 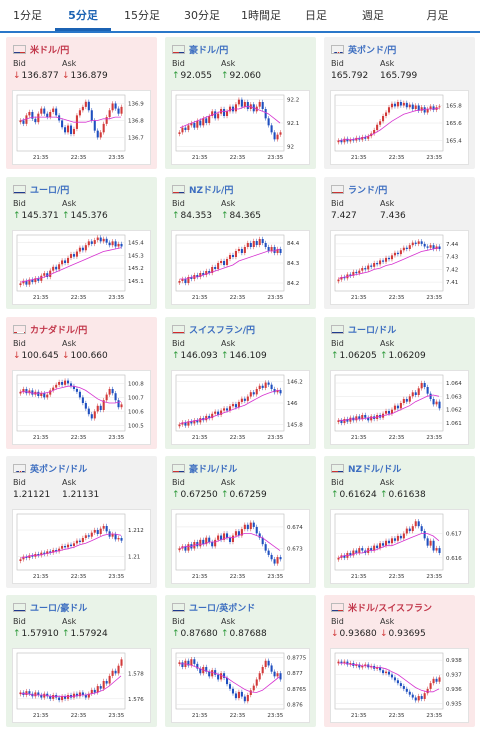 I want to click on tab-4: 30分足, so click(x=202, y=15).